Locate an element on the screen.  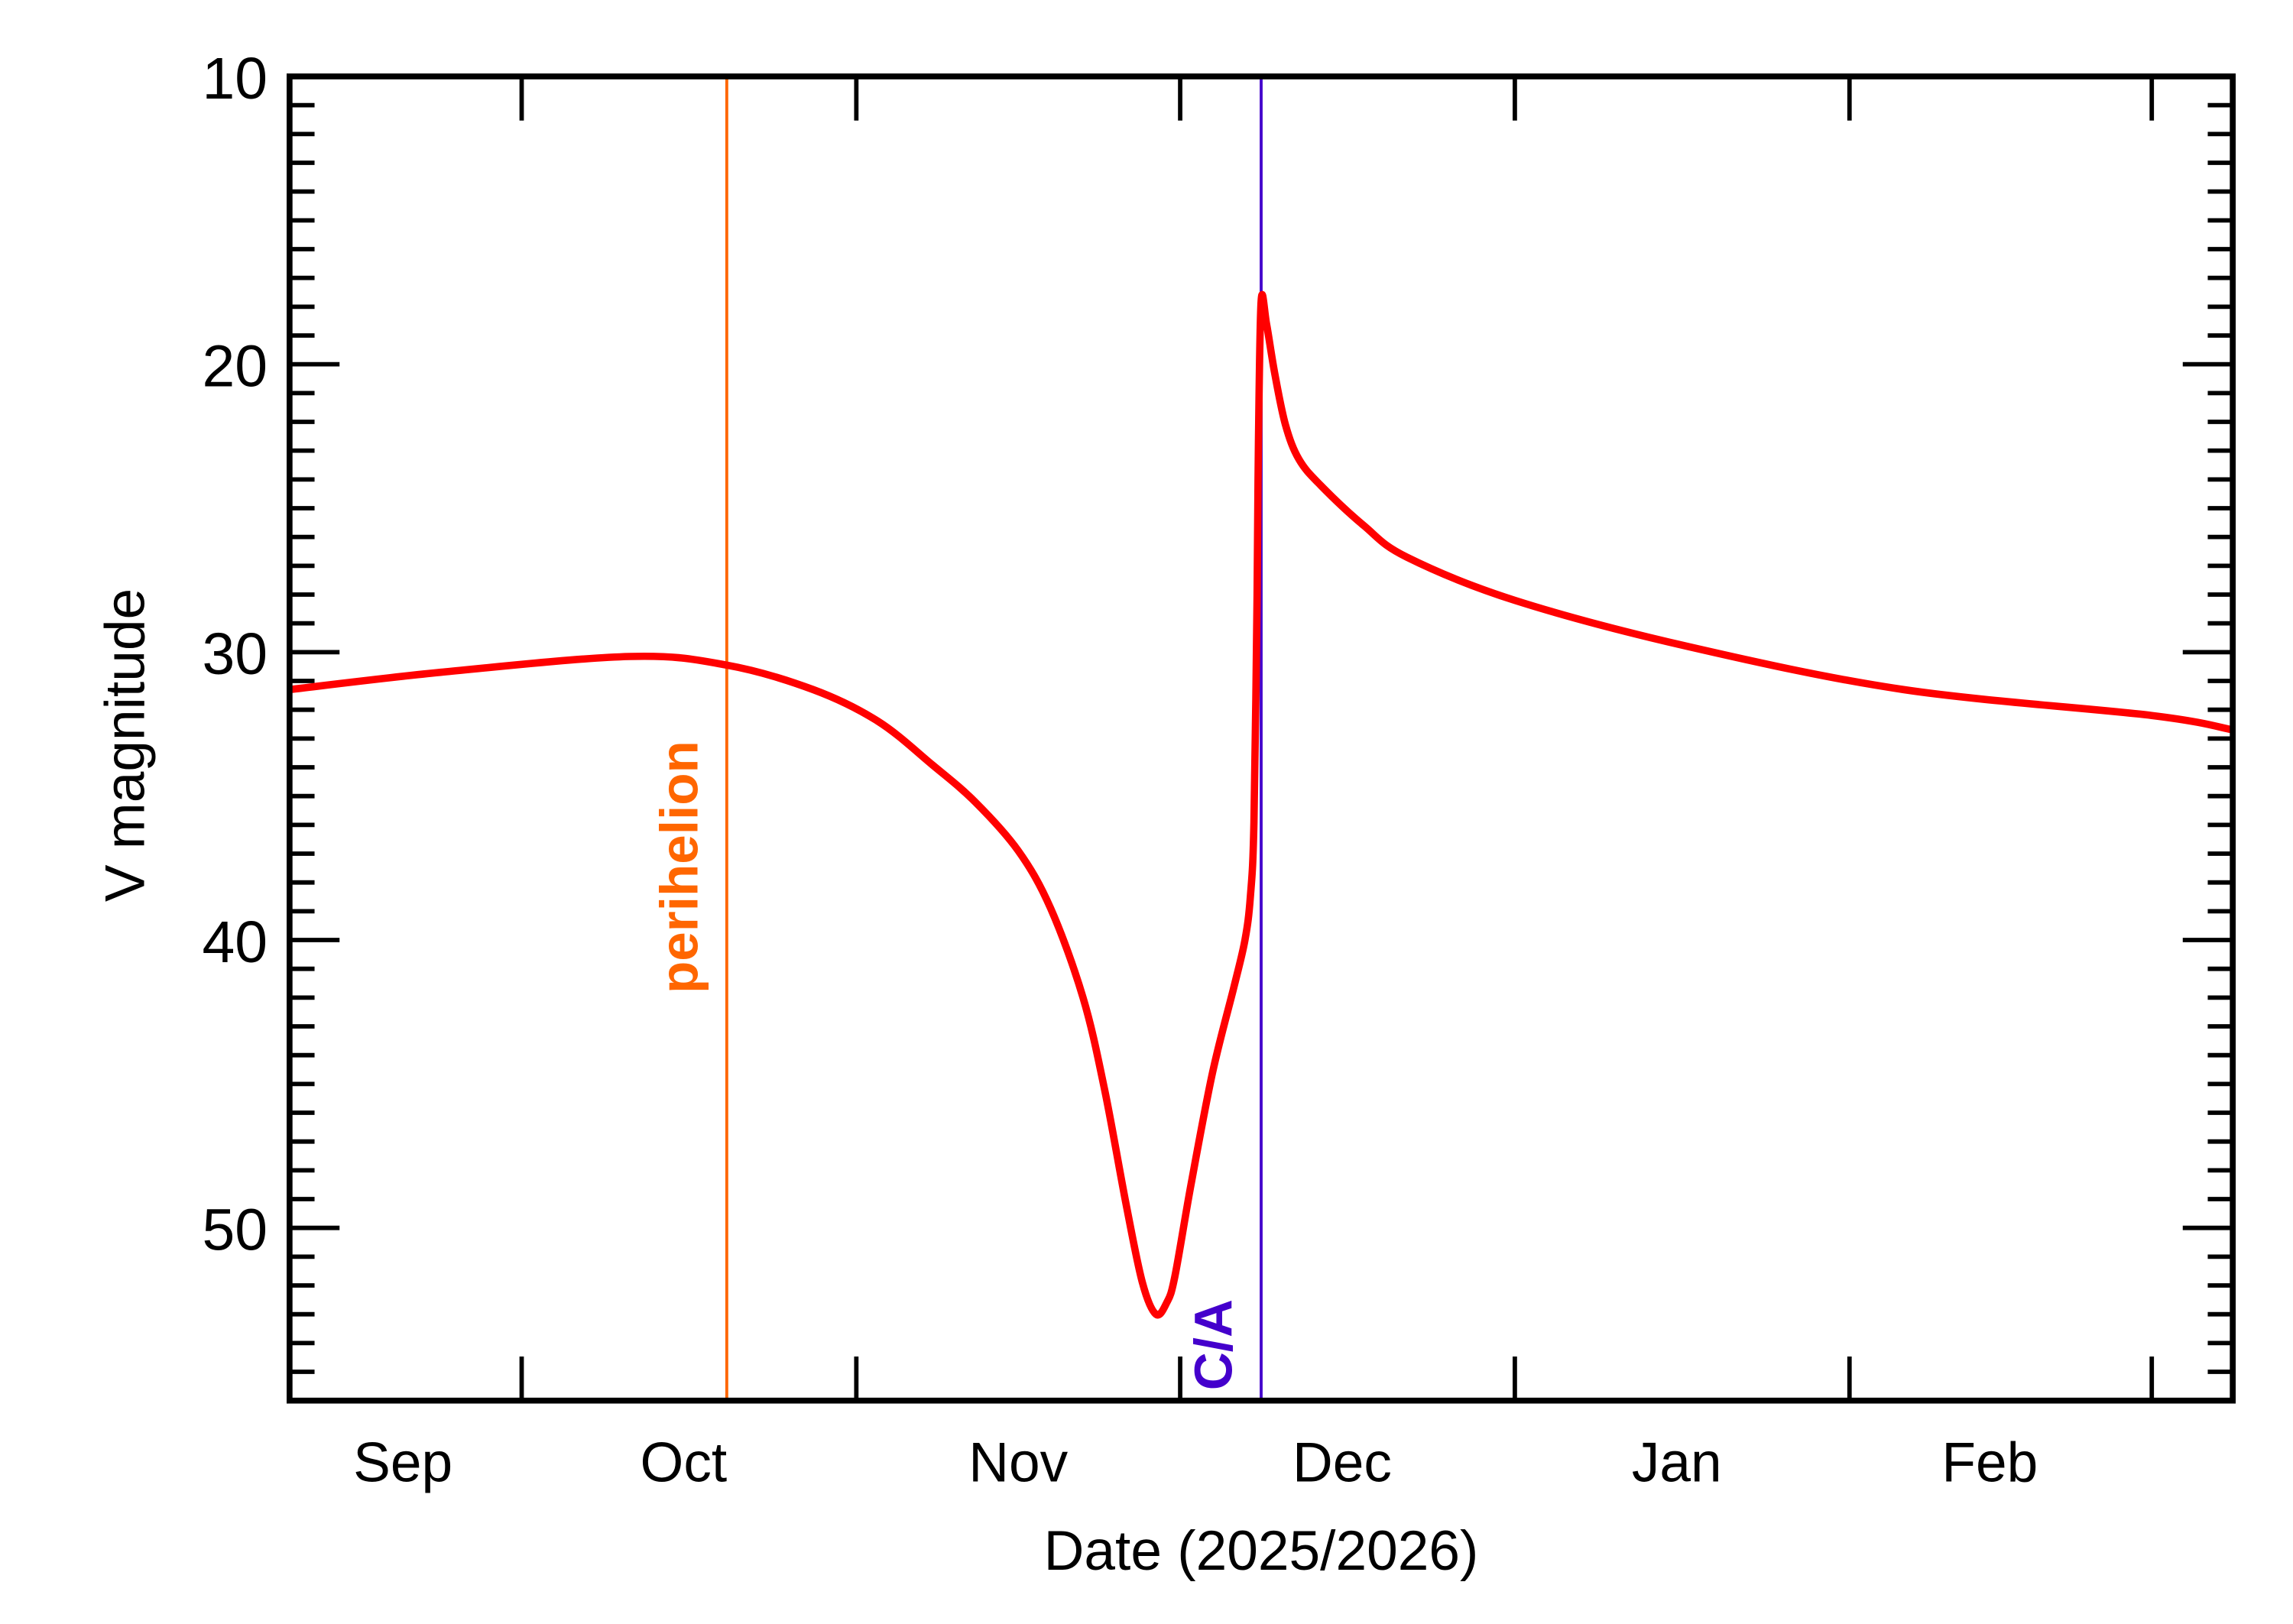
y-tick-label: 30 is located at coordinates (235, 654).